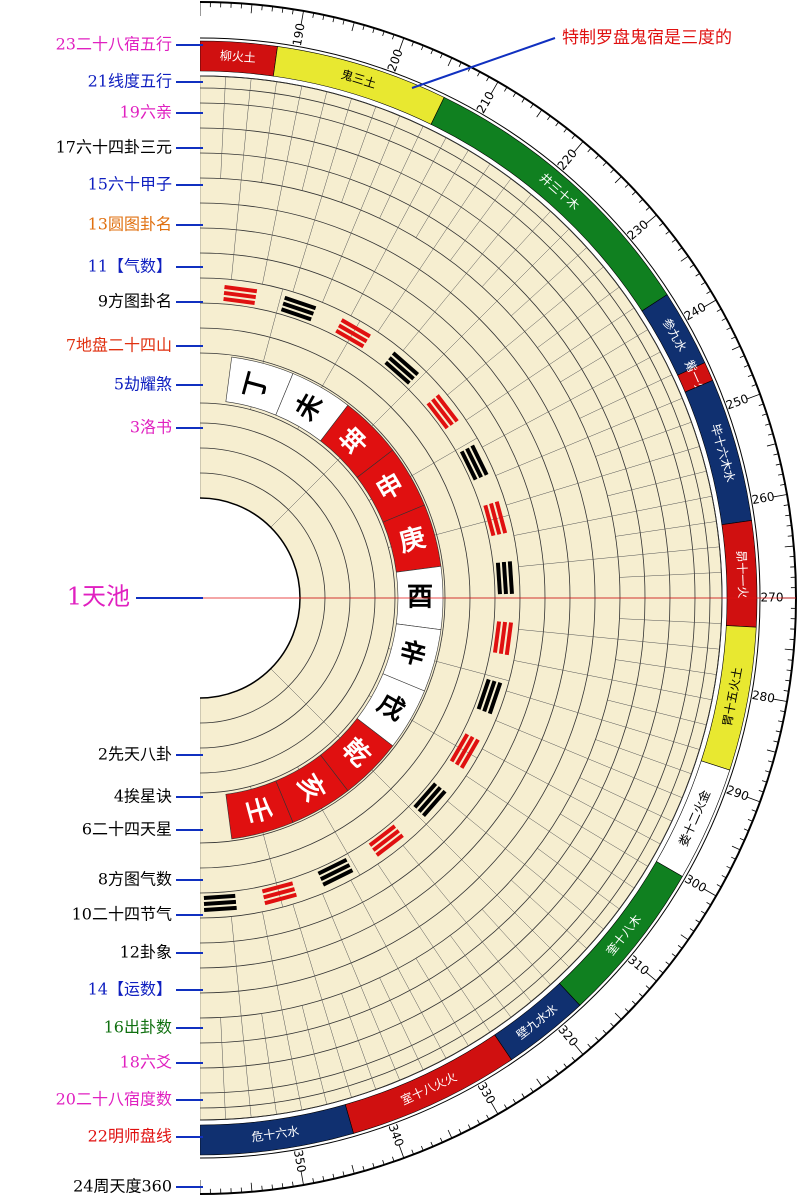  I want to click on layer-label: 5劫耀煞, so click(143, 384).